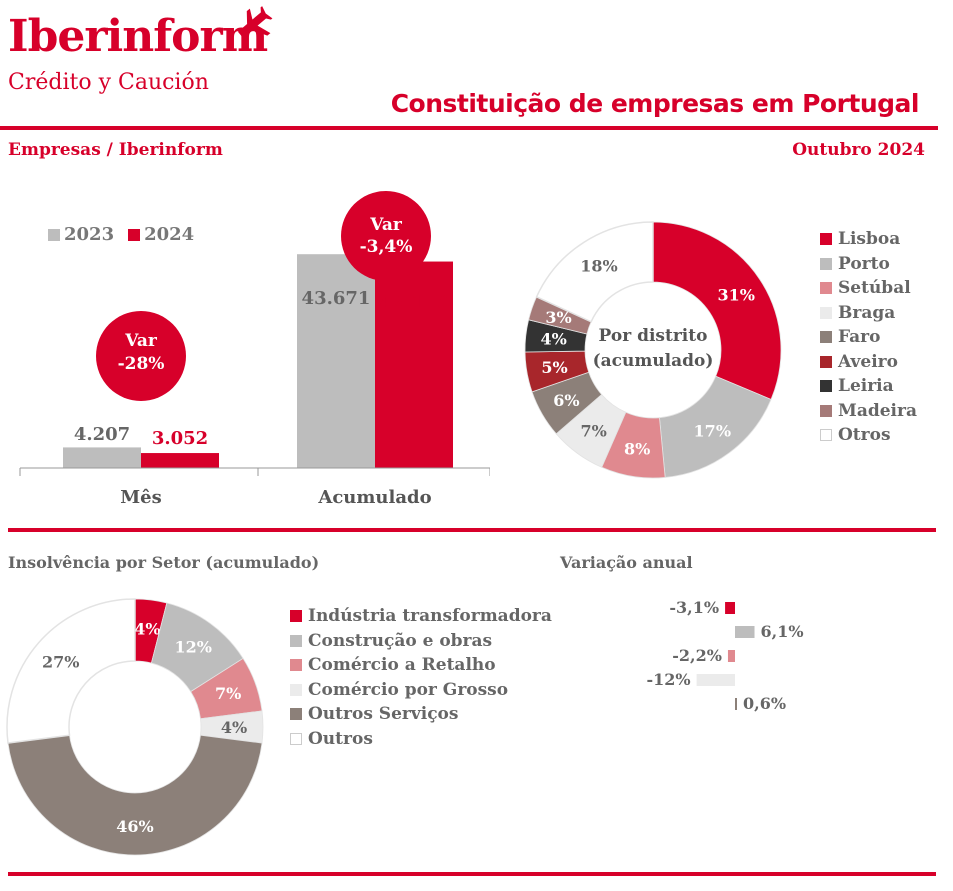  Describe the element at coordinates (134, 234) in the screenshot. I see `legend-swatch-2024` at that location.